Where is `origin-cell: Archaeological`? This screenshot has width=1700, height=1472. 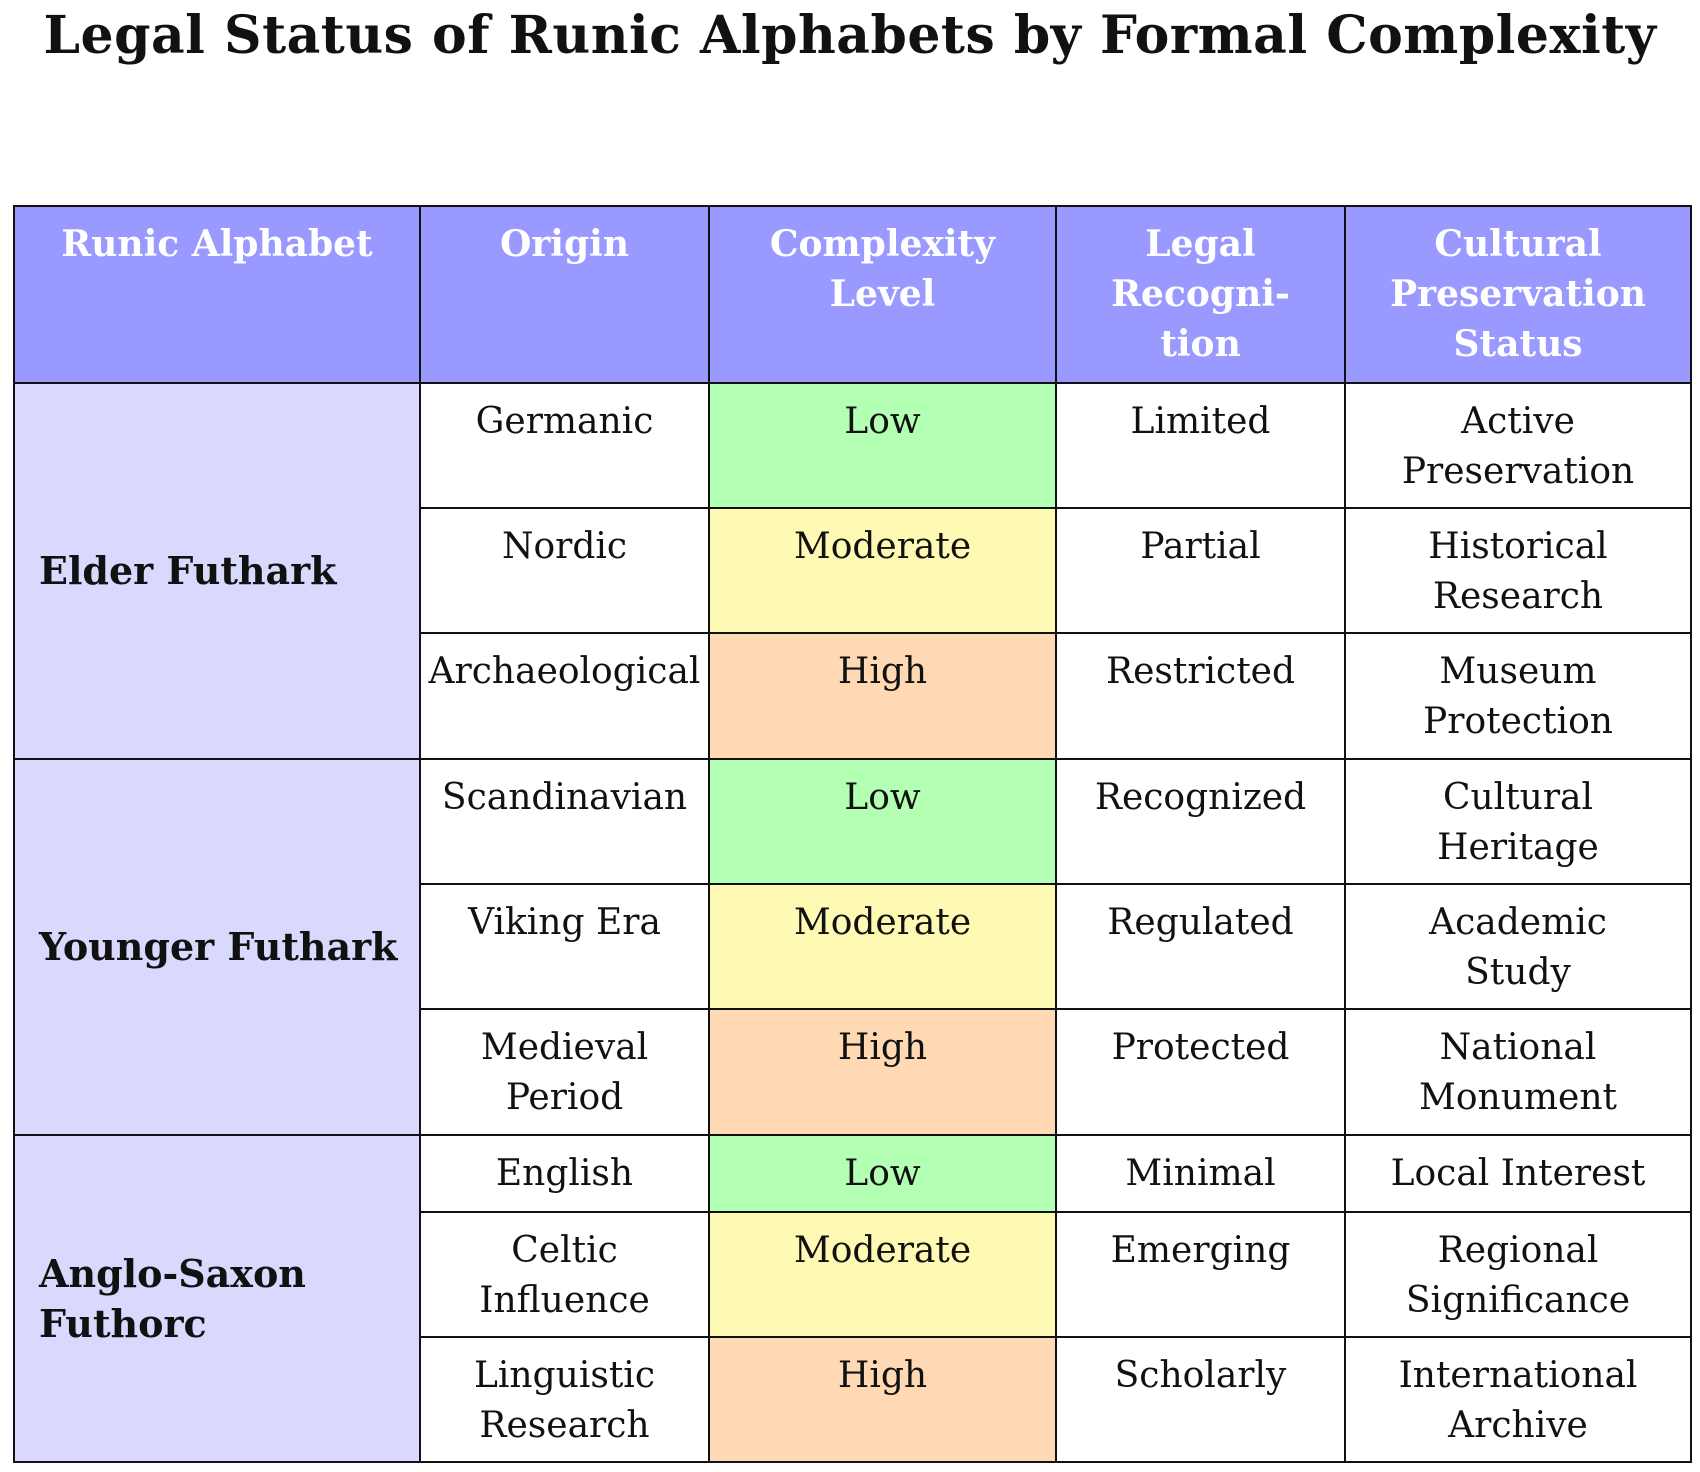
origin-cell: Archaeological is located at coordinates (564, 696).